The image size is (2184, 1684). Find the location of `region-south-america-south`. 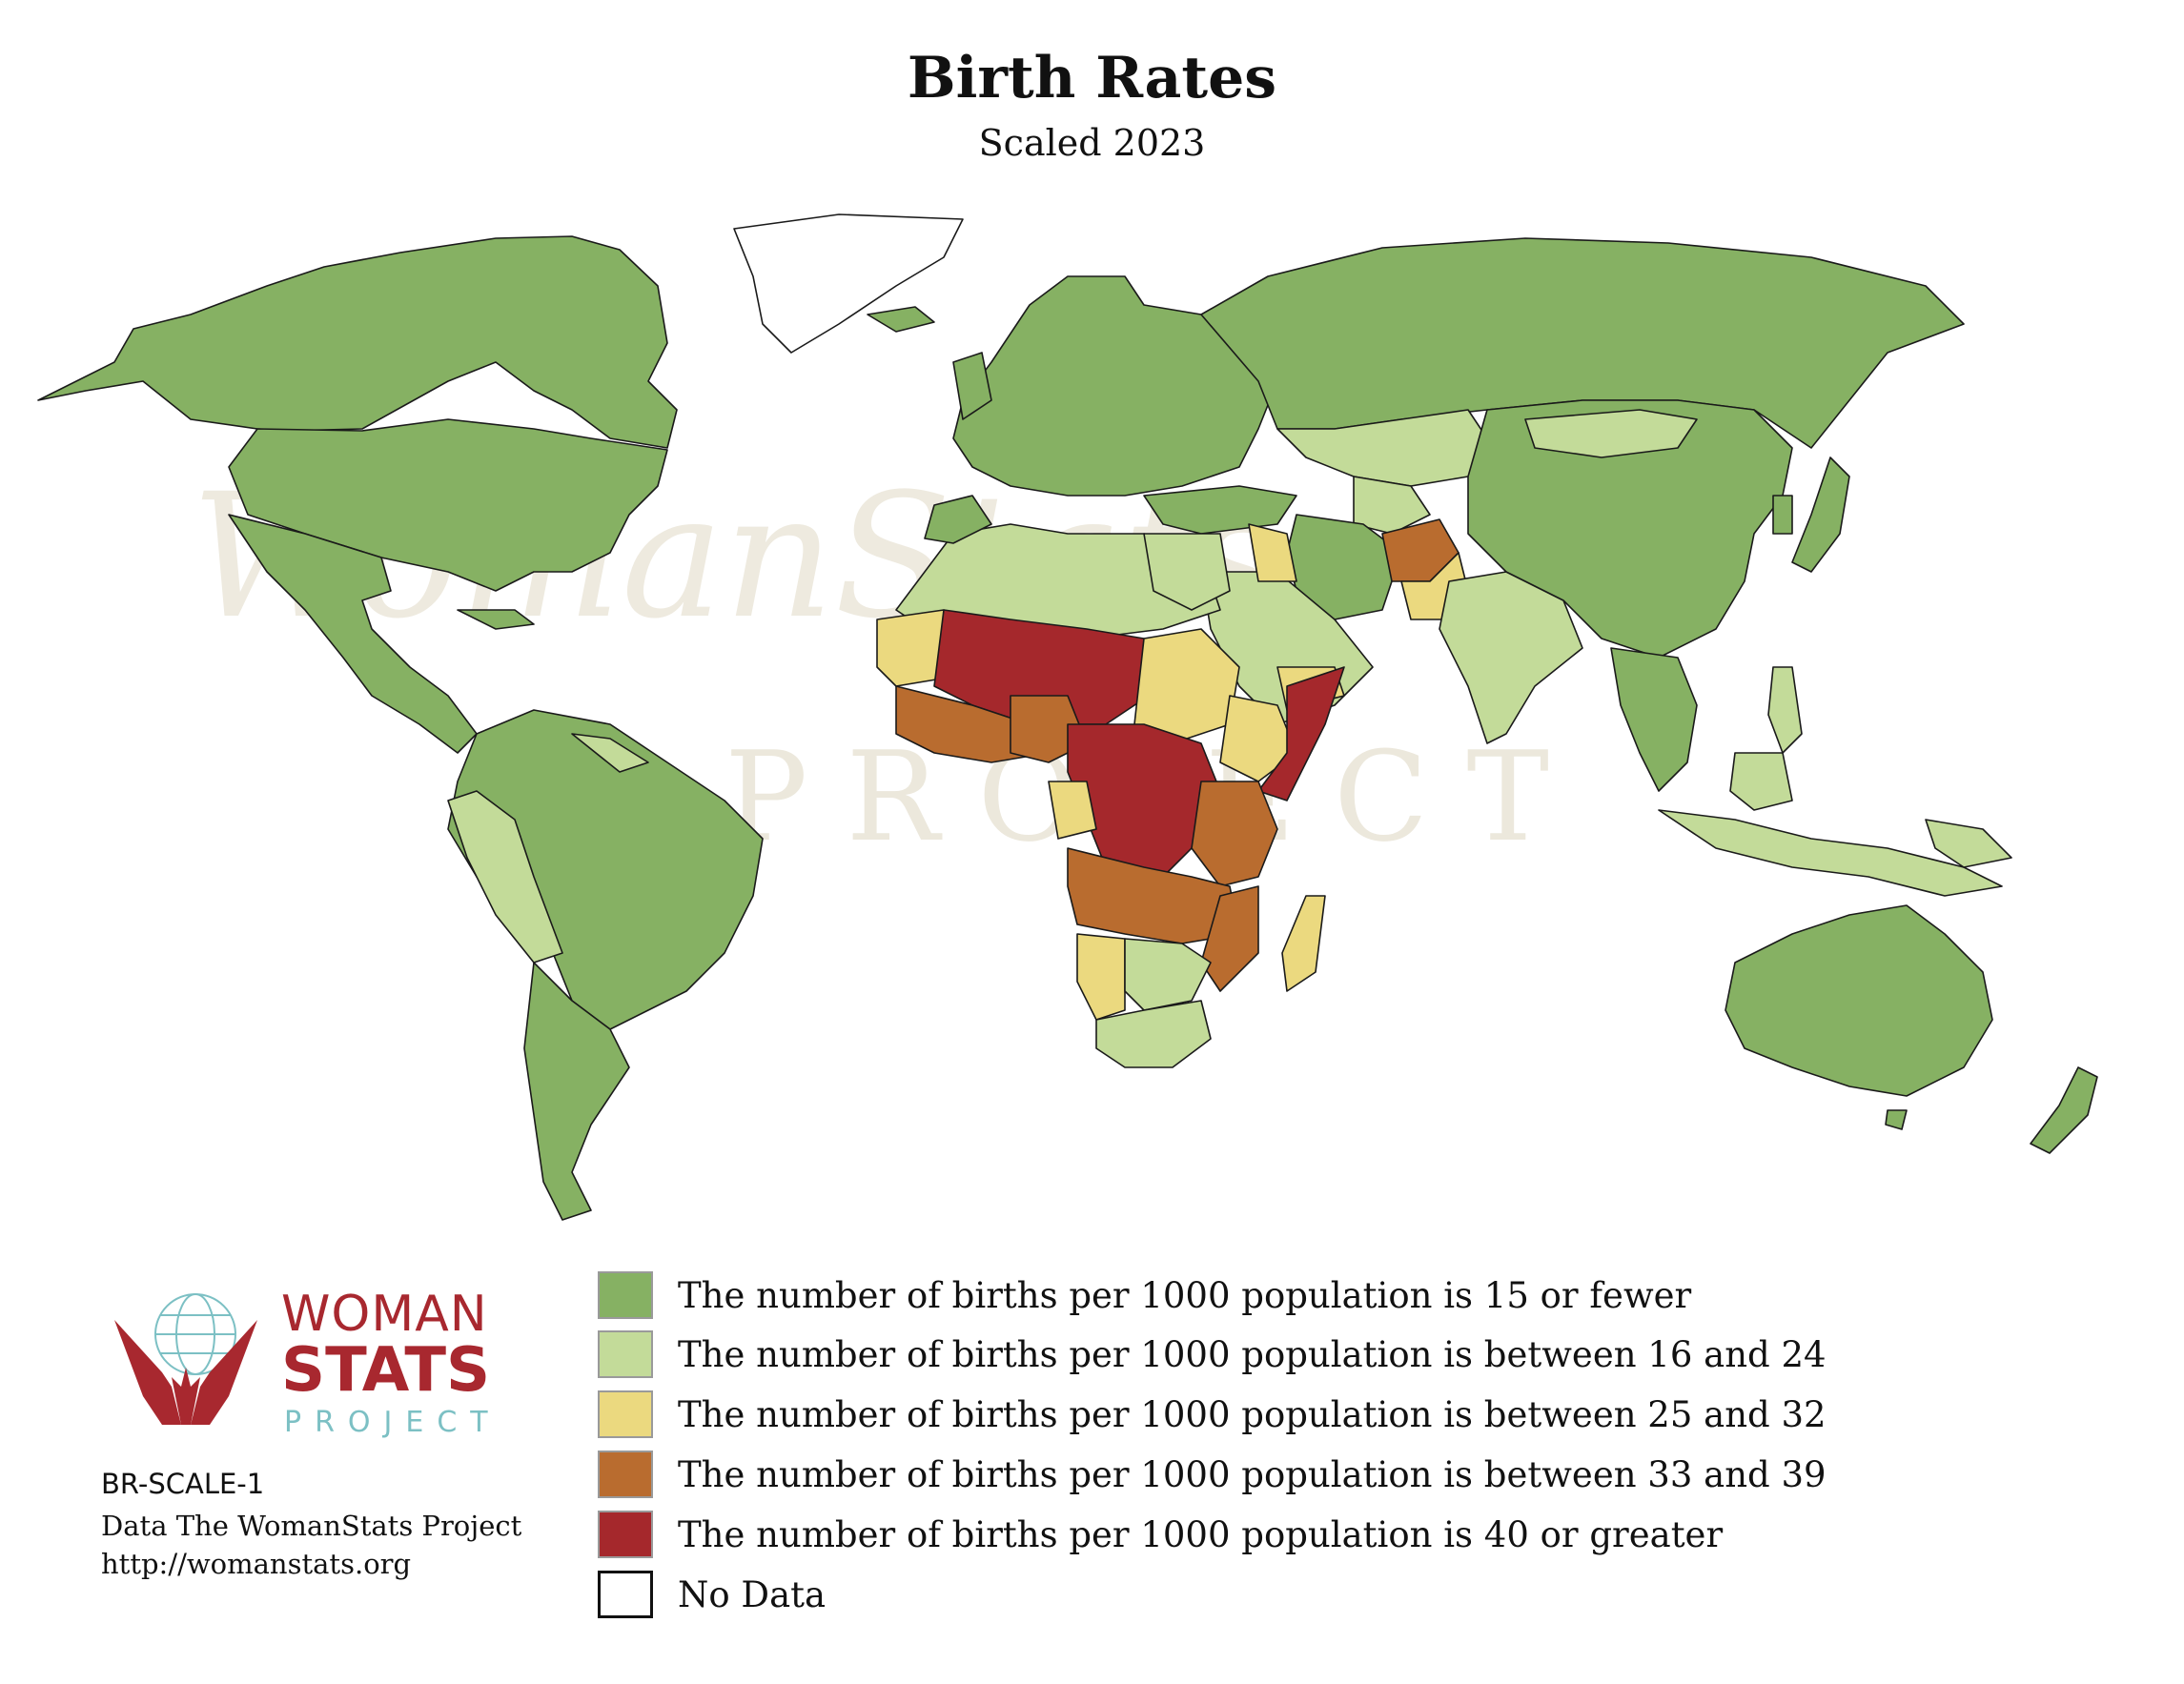

region-south-america-south is located at coordinates (577, 1092).